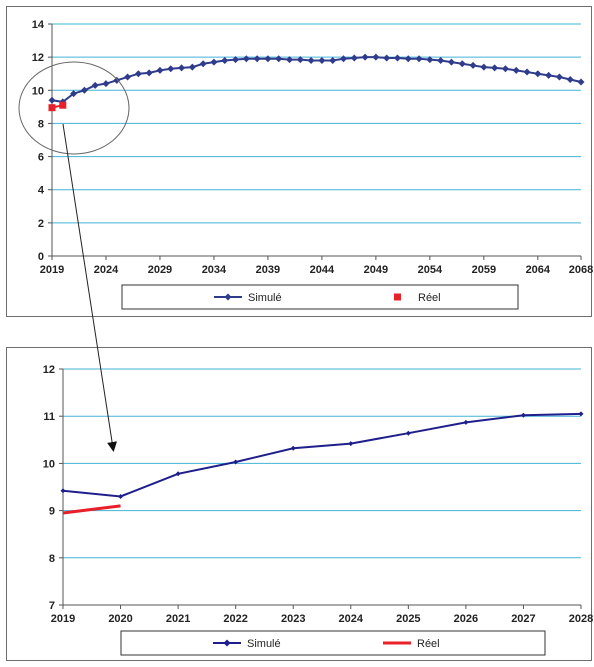 The width and height of the screenshot is (594, 667). Describe the element at coordinates (74, 108) in the screenshot. I see `zoom-region-ellipse` at that location.